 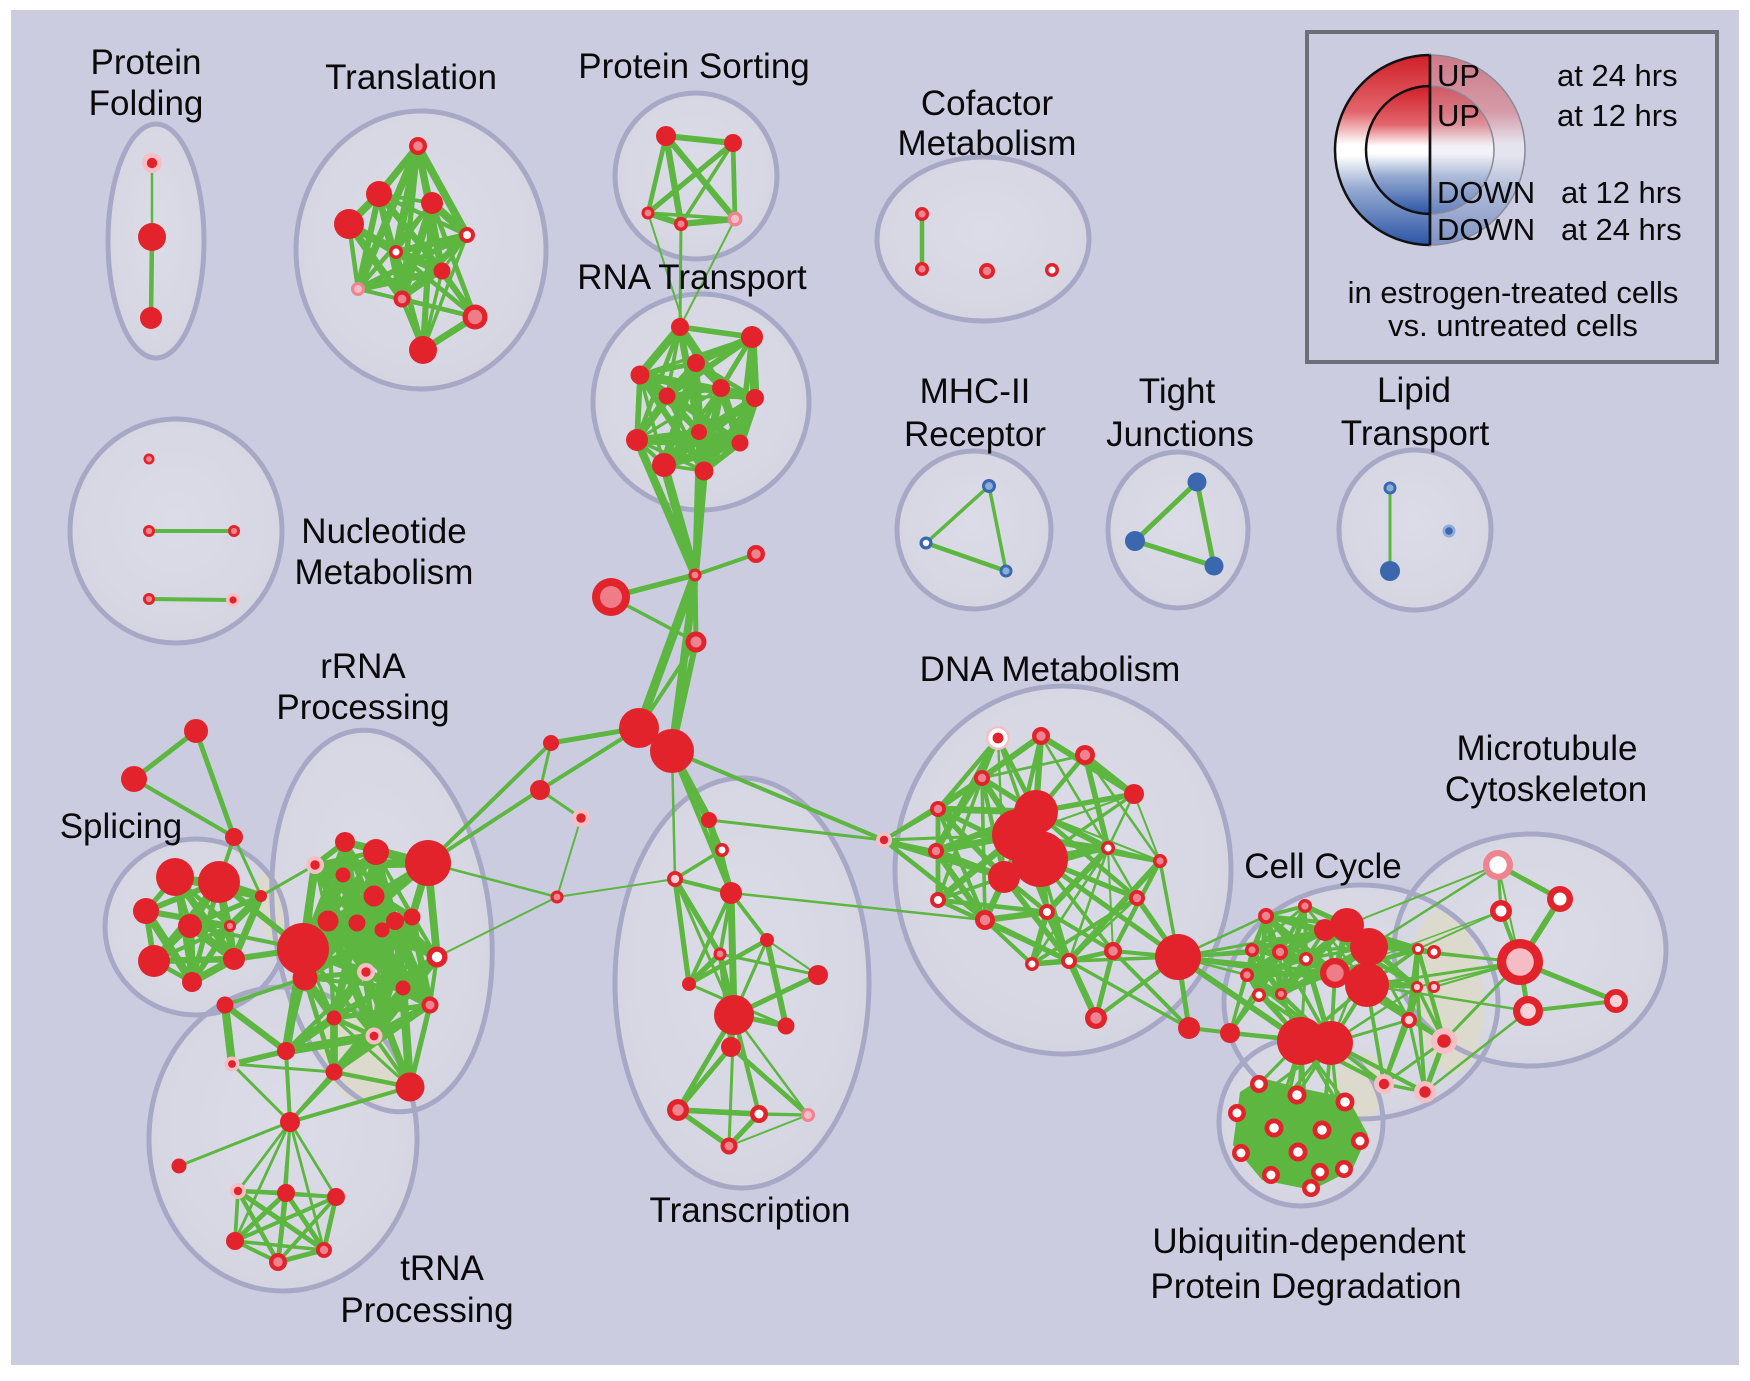 I want to click on svg-text: in estrogen-treated cells, so click(x=1513, y=292).